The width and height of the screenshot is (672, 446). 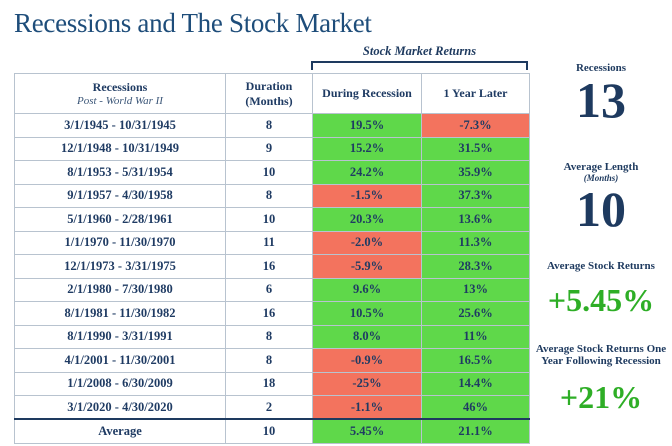 What do you see at coordinates (601, 266) in the screenshot?
I see `average-returns-label: Average Stock Returns` at bounding box center [601, 266].